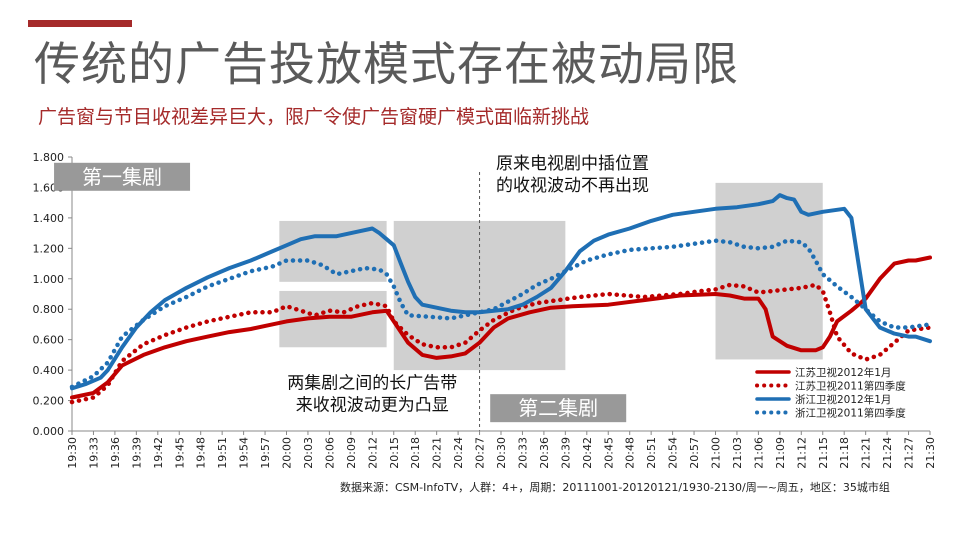 The height and width of the screenshot is (540, 960). I want to click on annotation-text: 原来电视剧中插位置, so click(572, 164).